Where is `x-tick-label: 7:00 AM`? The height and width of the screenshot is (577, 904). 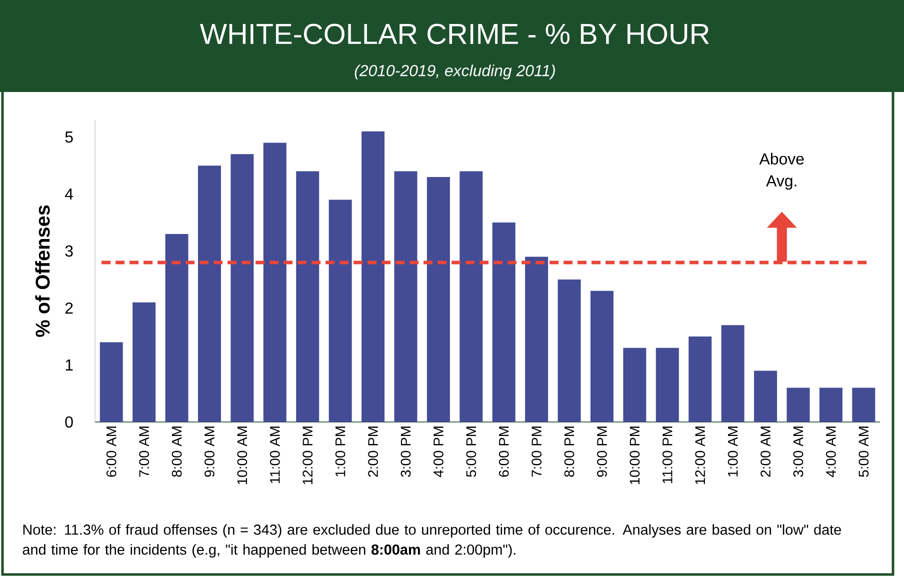 x-tick-label: 7:00 AM is located at coordinates (144, 451).